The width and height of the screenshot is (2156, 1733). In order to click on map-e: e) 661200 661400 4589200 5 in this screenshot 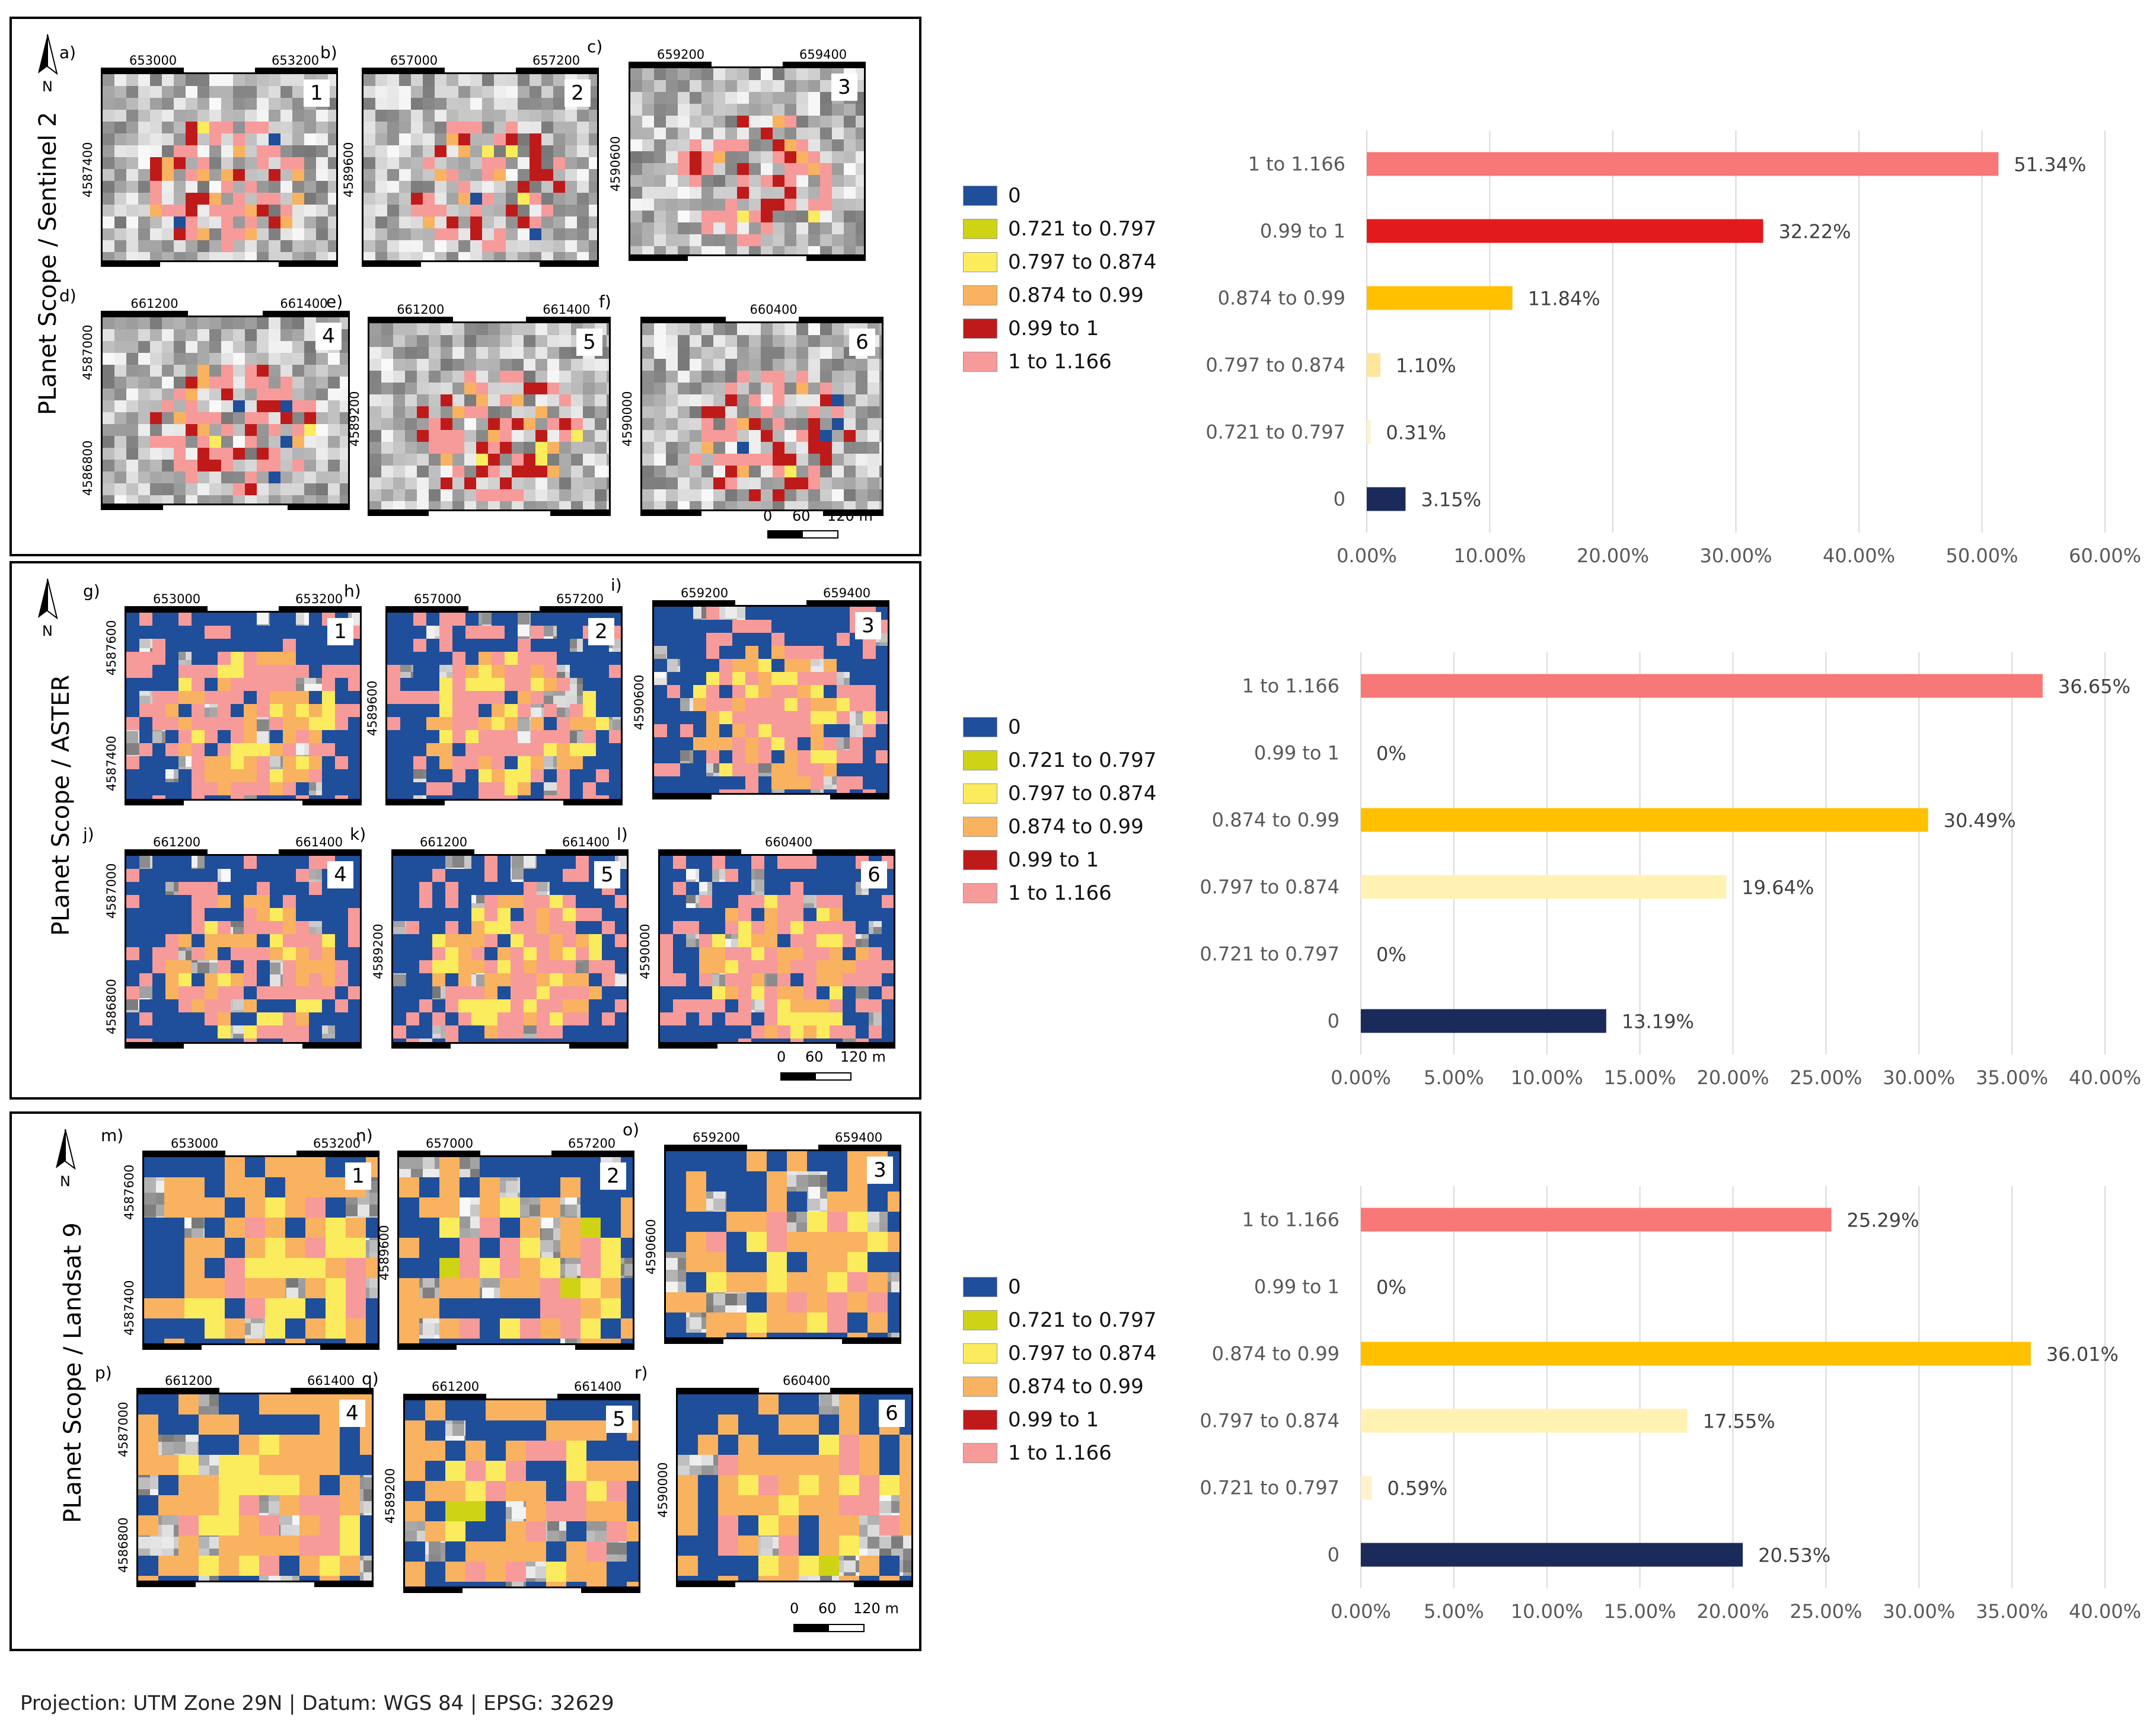, I will do `click(471, 404)`.